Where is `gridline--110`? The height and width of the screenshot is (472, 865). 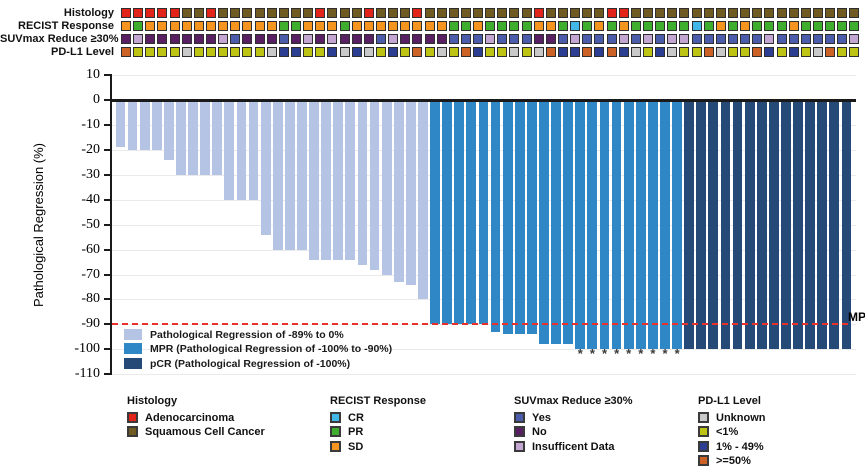 gridline--110 is located at coordinates (484, 375).